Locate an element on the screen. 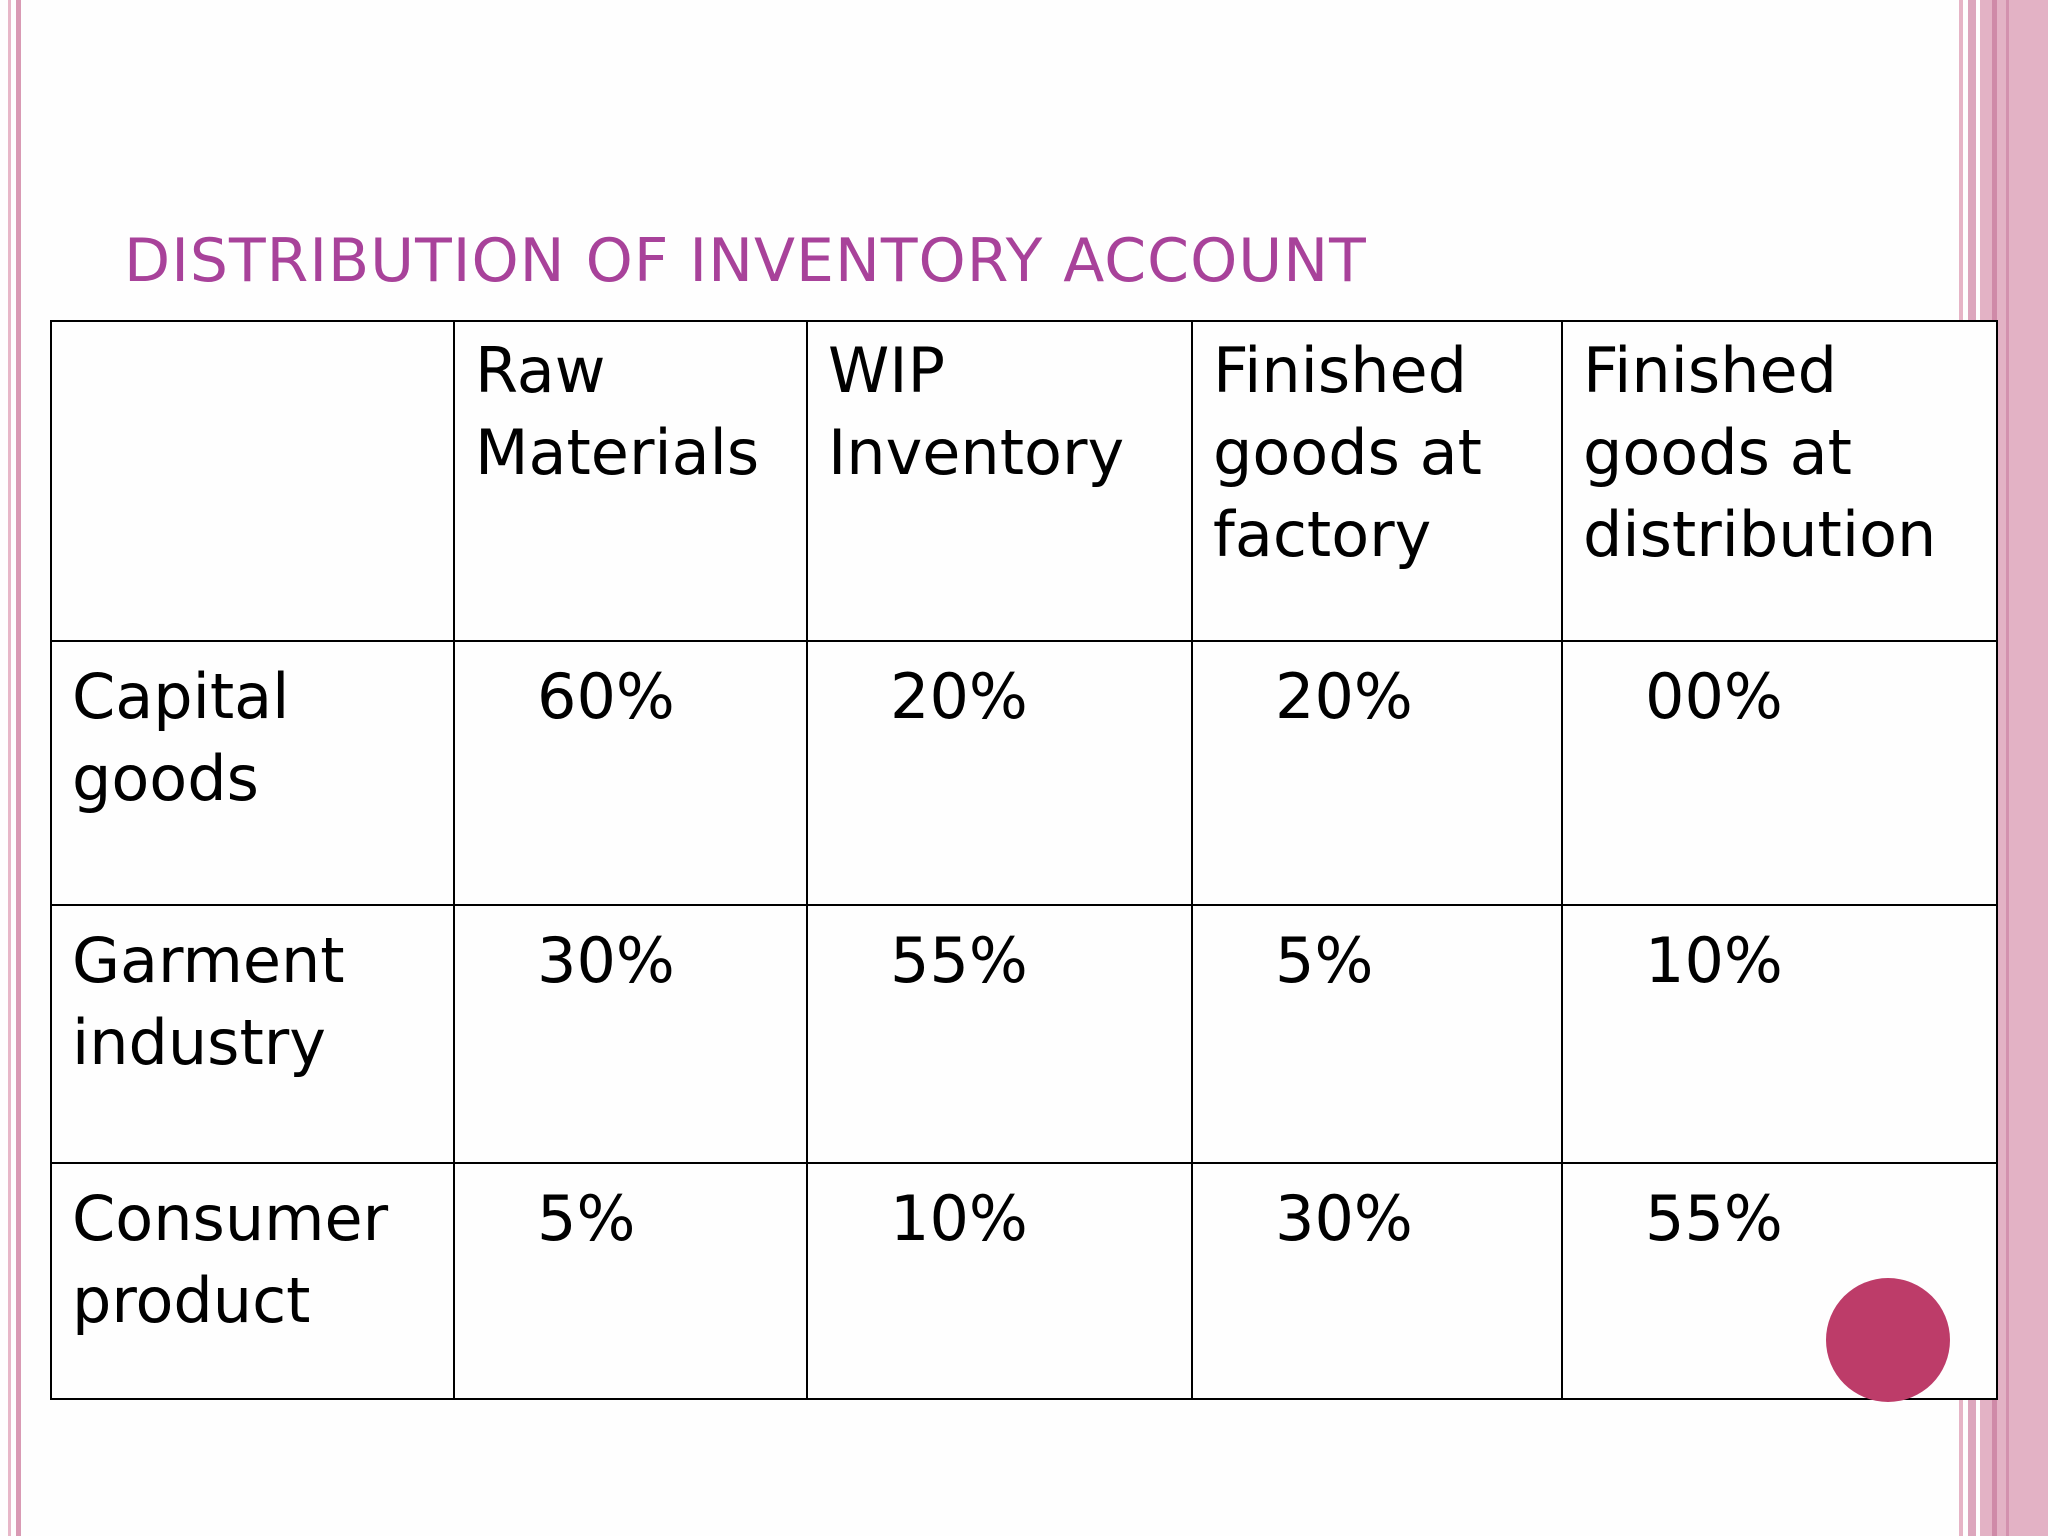  row-label-cell: Garment industry is located at coordinates (252, 1034).